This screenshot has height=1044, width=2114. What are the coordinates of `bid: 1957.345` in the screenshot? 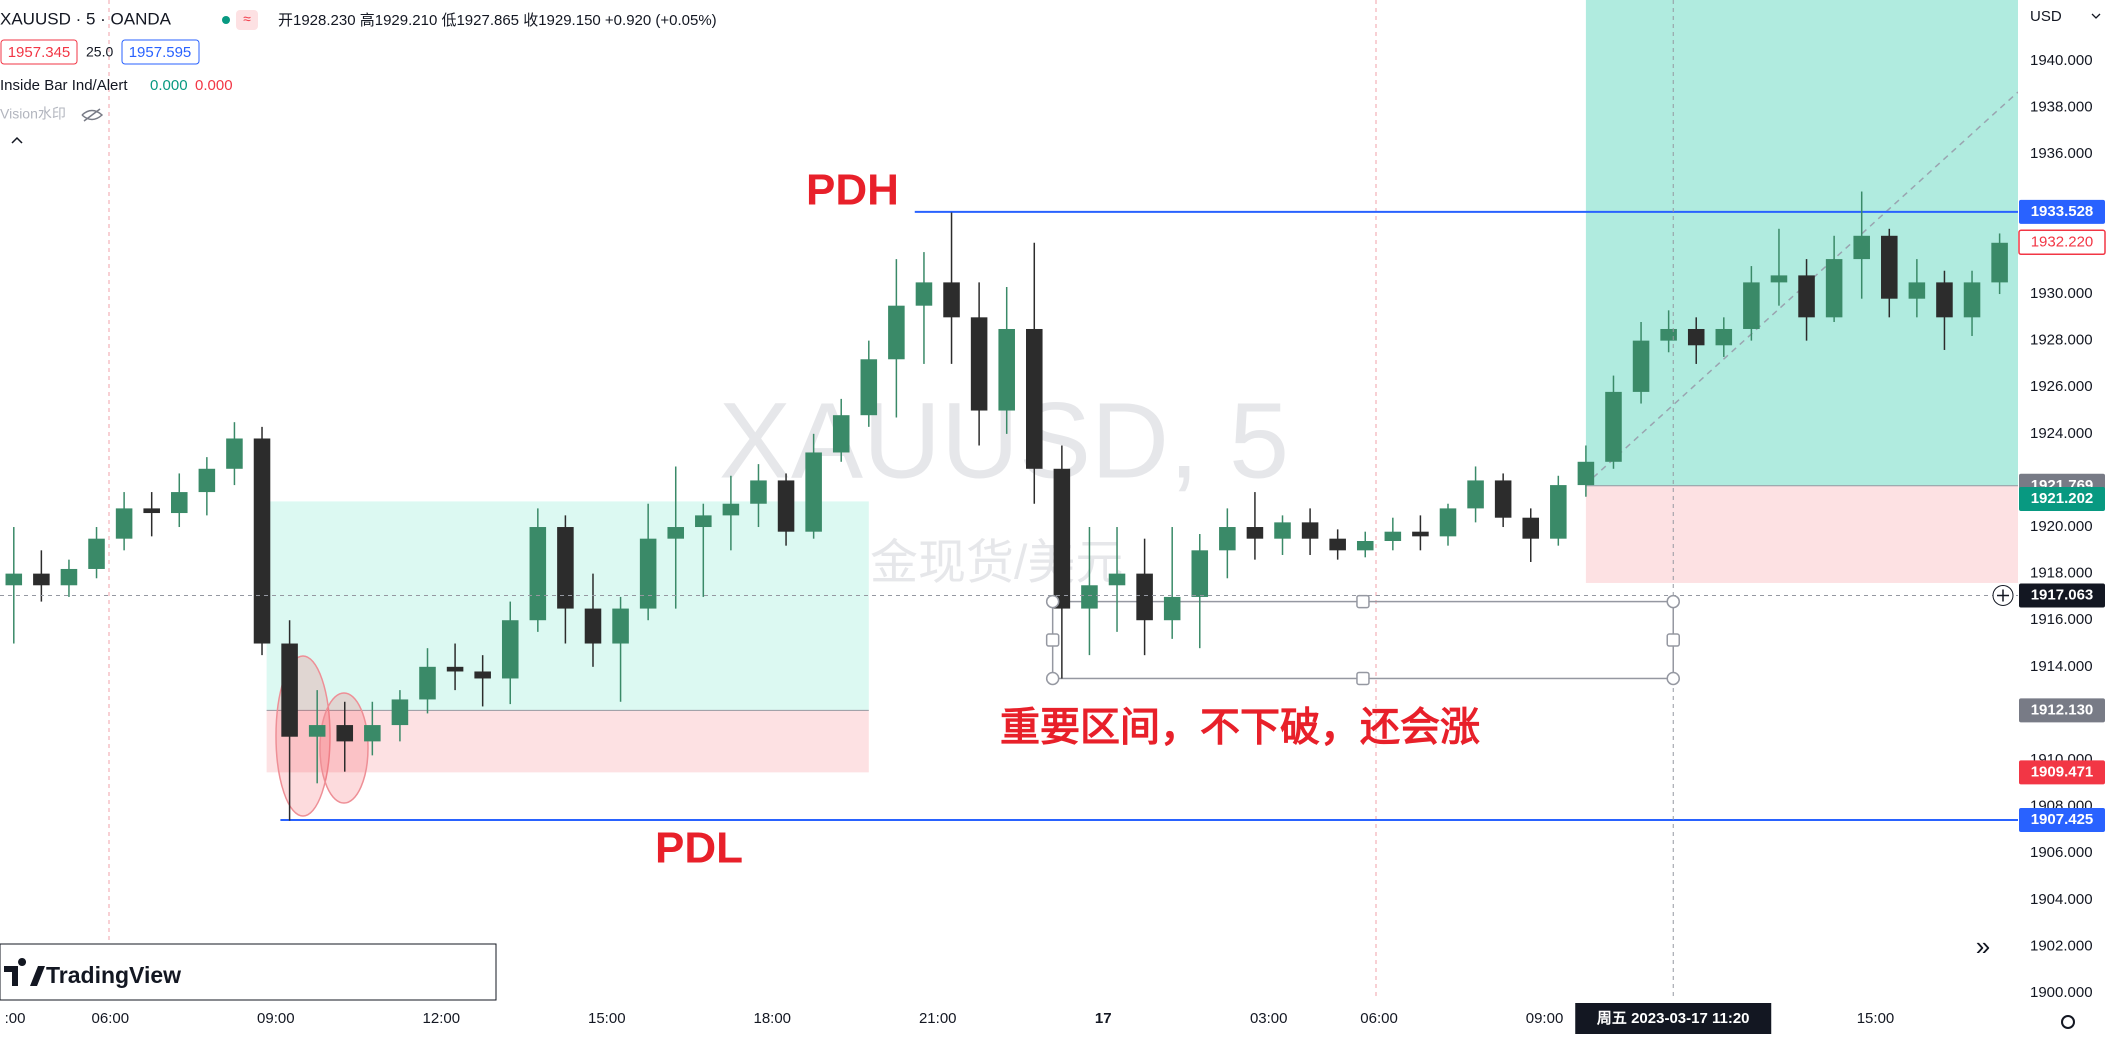 It's located at (39, 52).